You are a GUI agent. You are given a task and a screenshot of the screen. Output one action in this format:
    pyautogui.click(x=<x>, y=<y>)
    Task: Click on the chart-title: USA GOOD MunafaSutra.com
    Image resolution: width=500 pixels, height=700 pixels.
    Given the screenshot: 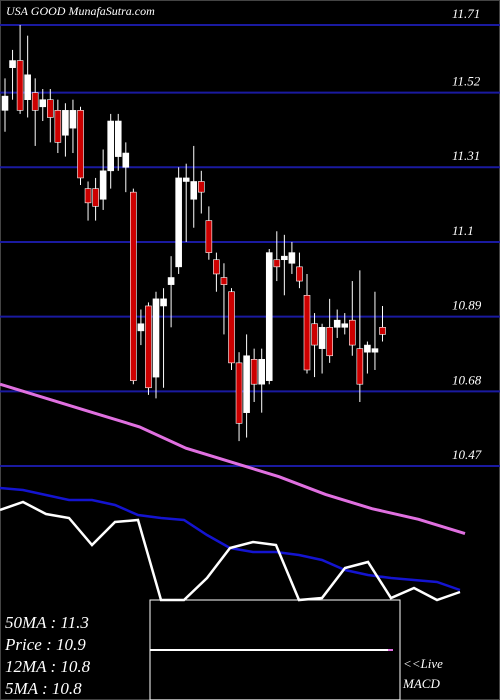 What is the action you would take?
    pyautogui.click(x=80, y=11)
    